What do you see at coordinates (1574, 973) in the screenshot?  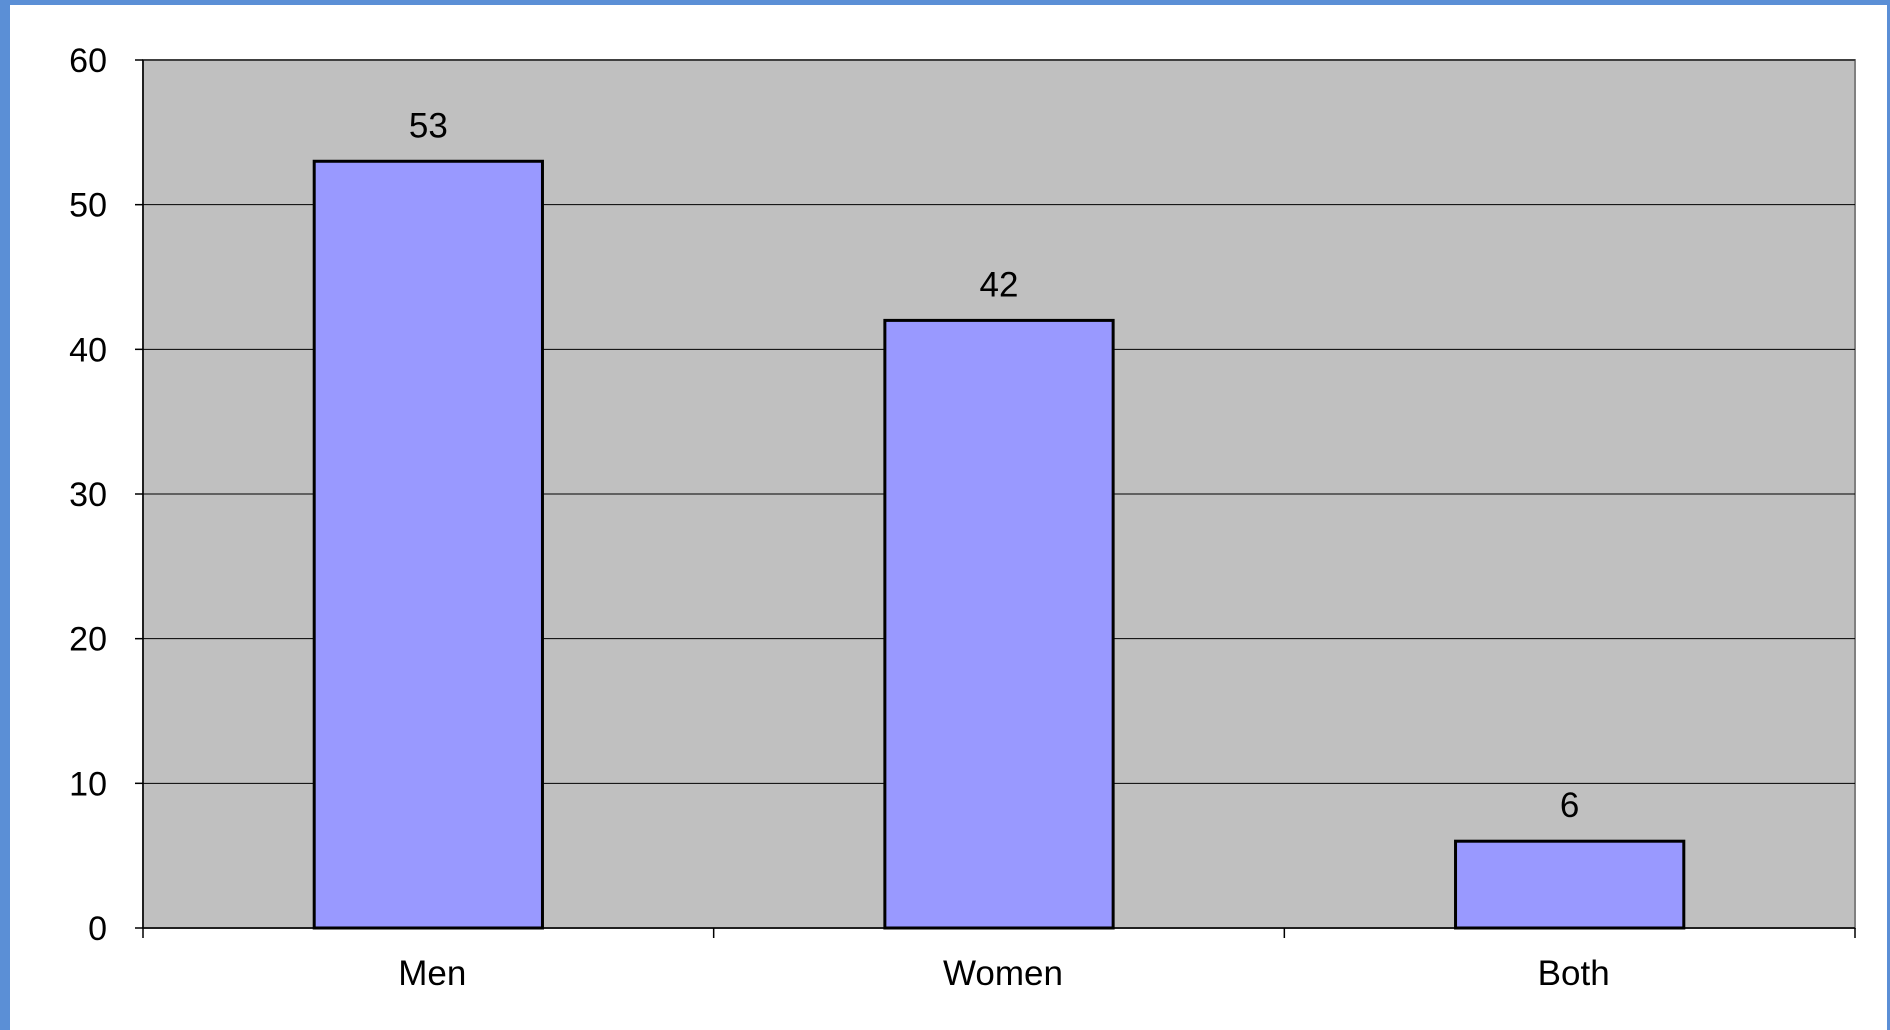 I see `x-tick-label-both: Both` at bounding box center [1574, 973].